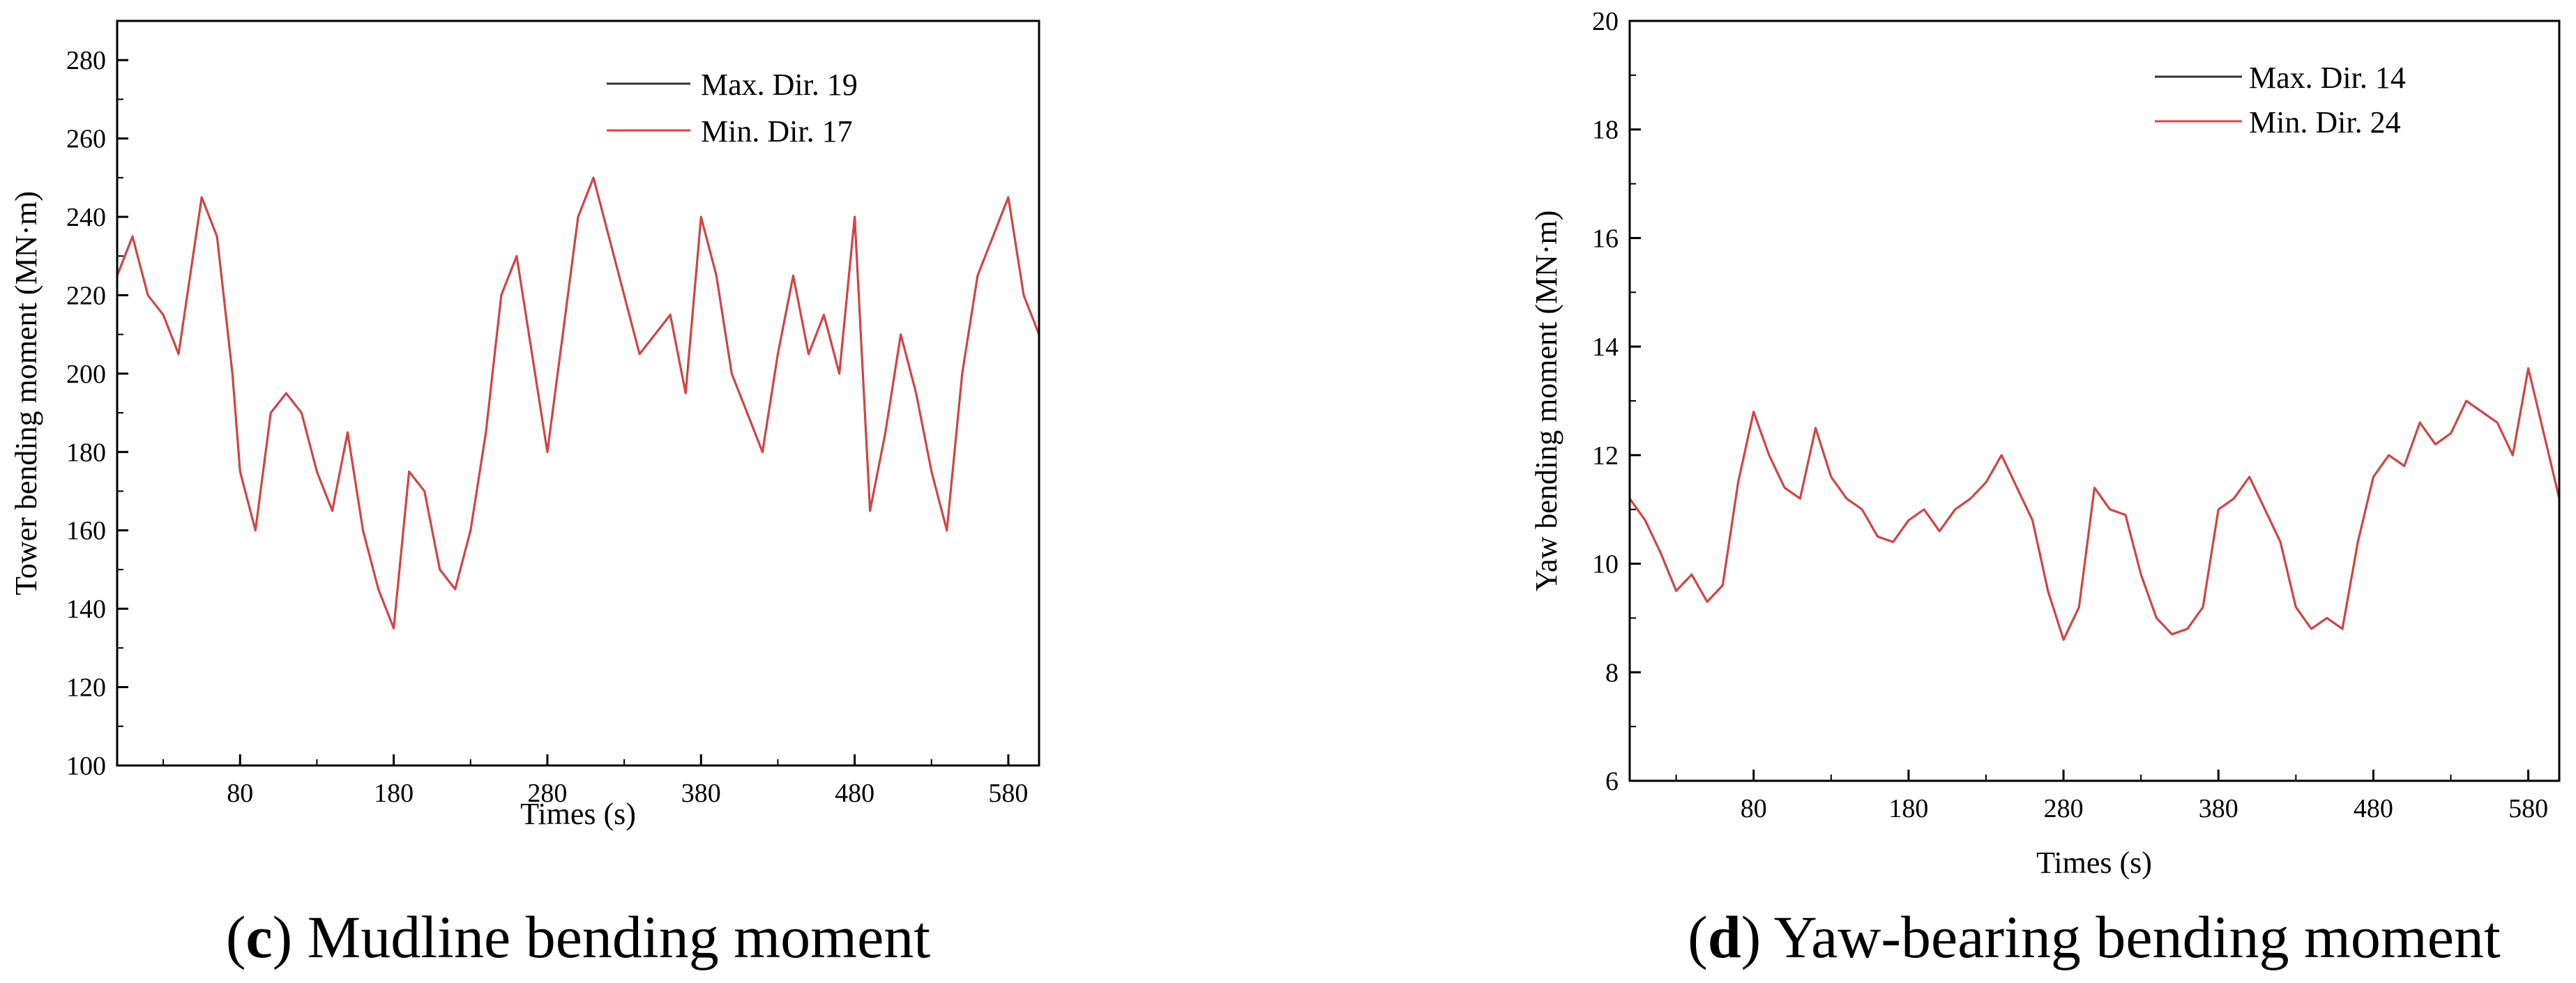 The height and width of the screenshot is (983, 2576). Describe the element at coordinates (258, 937) in the screenshot. I see `caption-c-letter: c` at that location.